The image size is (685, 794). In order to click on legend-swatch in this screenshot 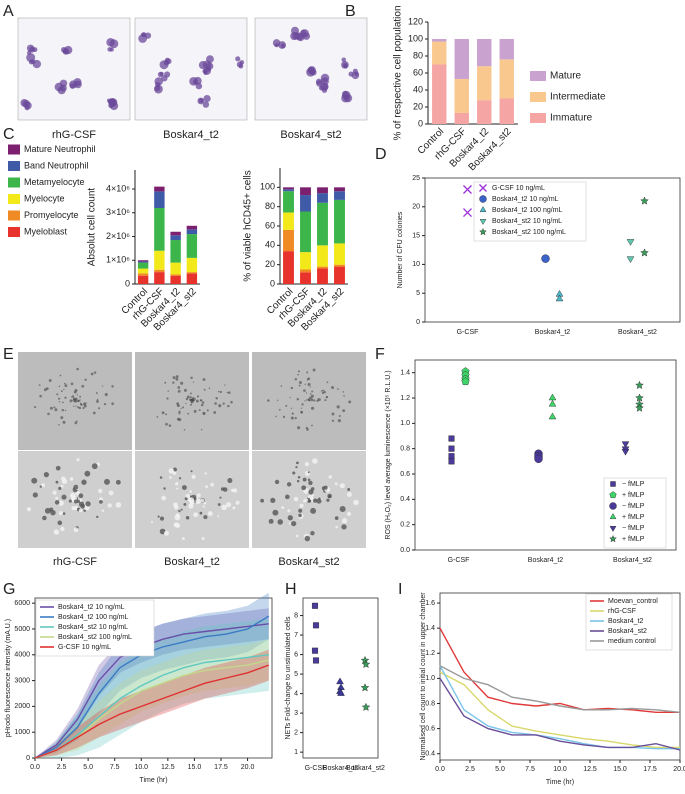, I will do `click(538, 97)`.